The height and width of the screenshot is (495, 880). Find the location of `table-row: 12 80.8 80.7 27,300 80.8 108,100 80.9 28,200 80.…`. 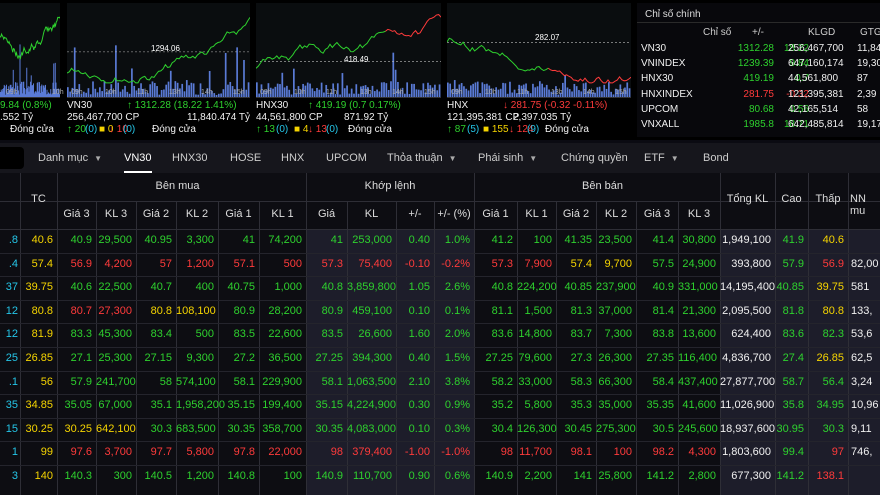

table-row: 12 80.8 80.7 27,300 80.8 108,100 80.9 28,200 80.… is located at coordinates (440, 311).